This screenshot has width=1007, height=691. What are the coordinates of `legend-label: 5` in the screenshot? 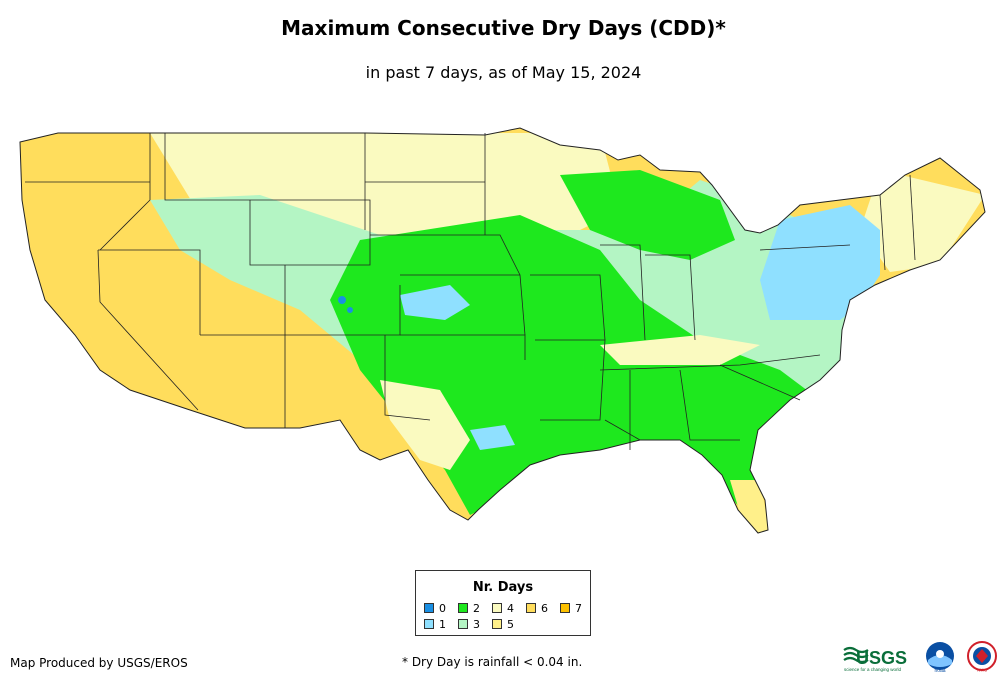 It's located at (510, 624).